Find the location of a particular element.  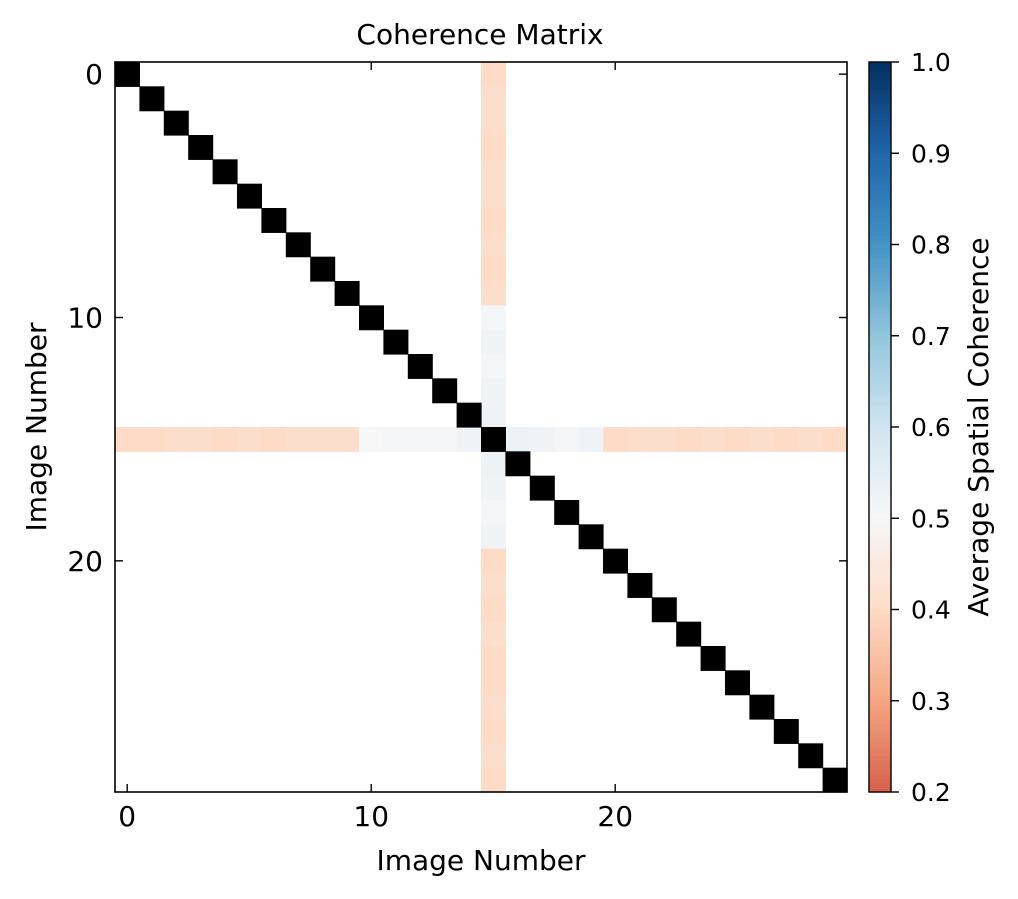

colorbar-tick-label: 0.5 is located at coordinates (931, 518).